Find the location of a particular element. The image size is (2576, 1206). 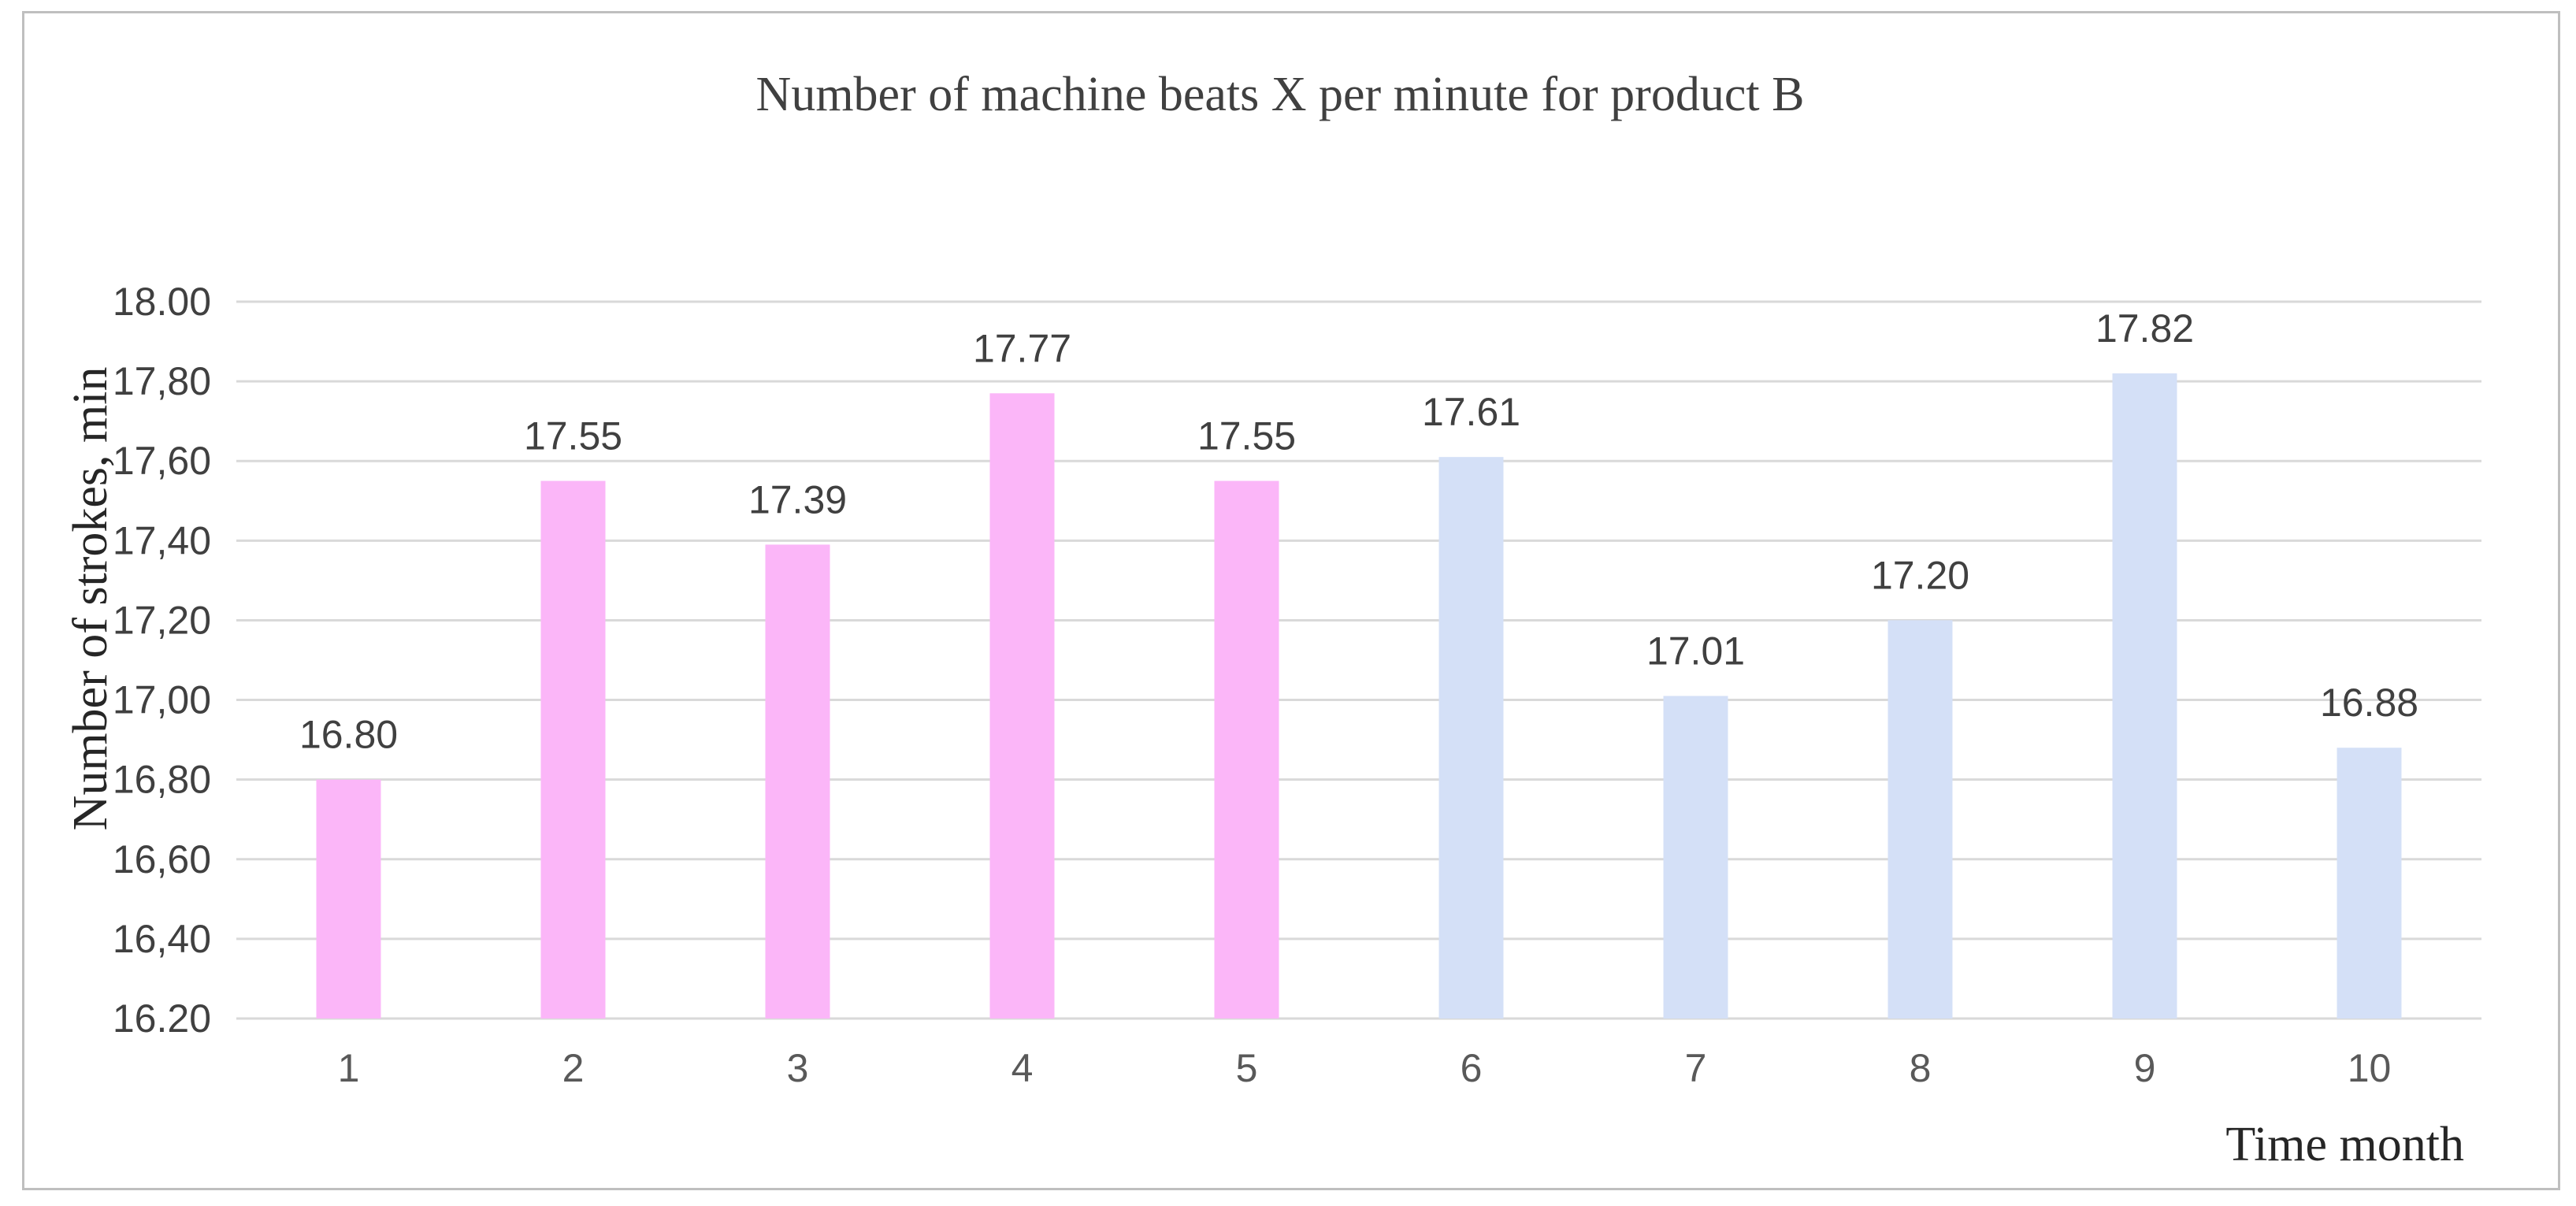

x-tick-label: 7 is located at coordinates (1696, 1068).